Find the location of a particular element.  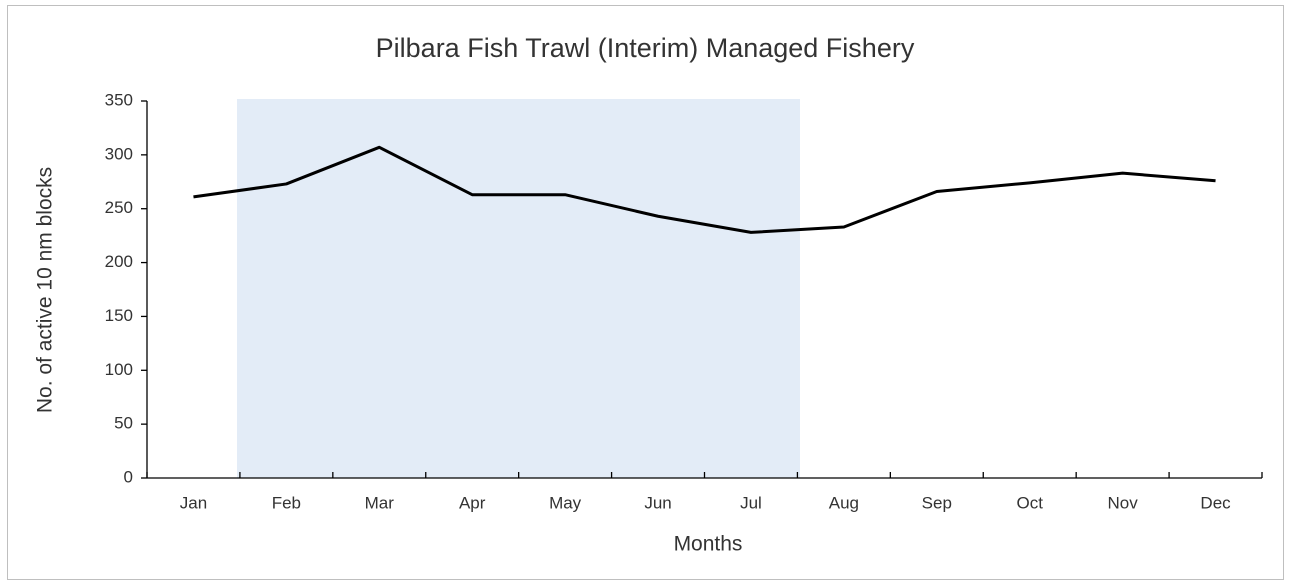

y-tick-label: 150 is located at coordinates (119, 315).